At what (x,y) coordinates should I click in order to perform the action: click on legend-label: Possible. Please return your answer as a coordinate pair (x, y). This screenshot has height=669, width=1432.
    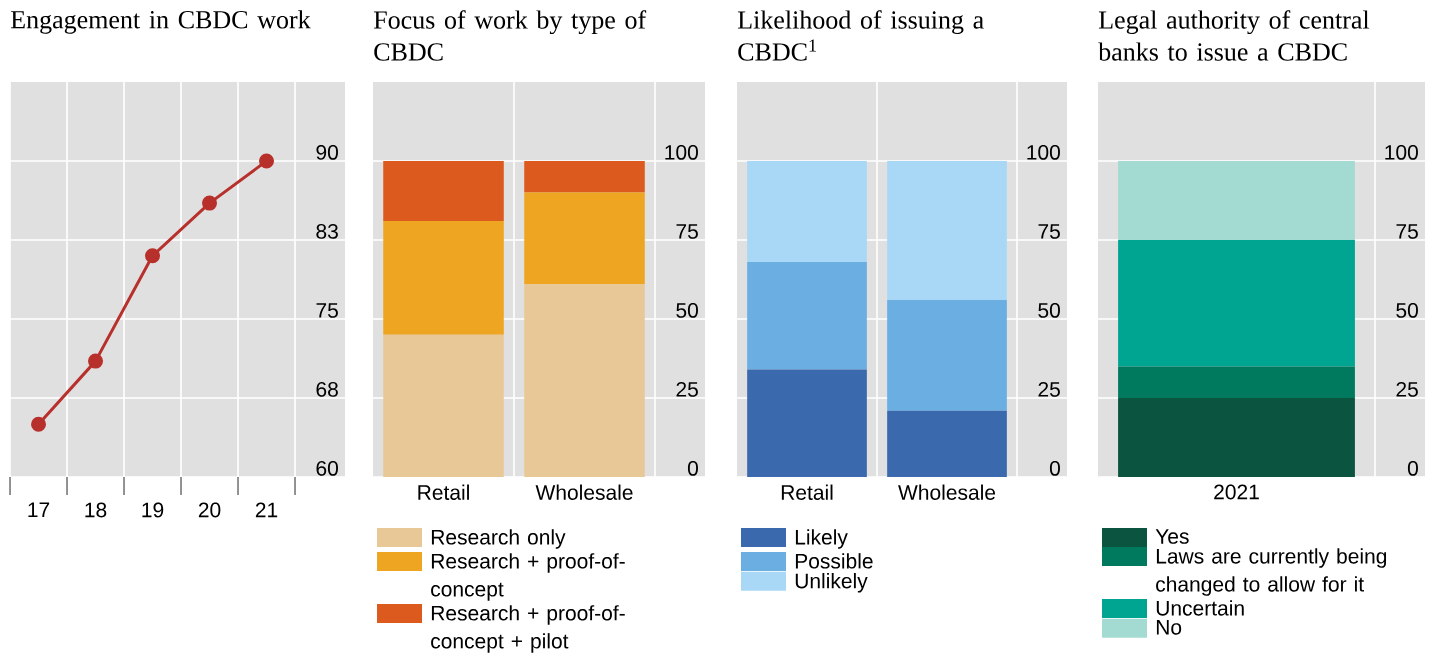
    Looking at the image, I should click on (834, 561).